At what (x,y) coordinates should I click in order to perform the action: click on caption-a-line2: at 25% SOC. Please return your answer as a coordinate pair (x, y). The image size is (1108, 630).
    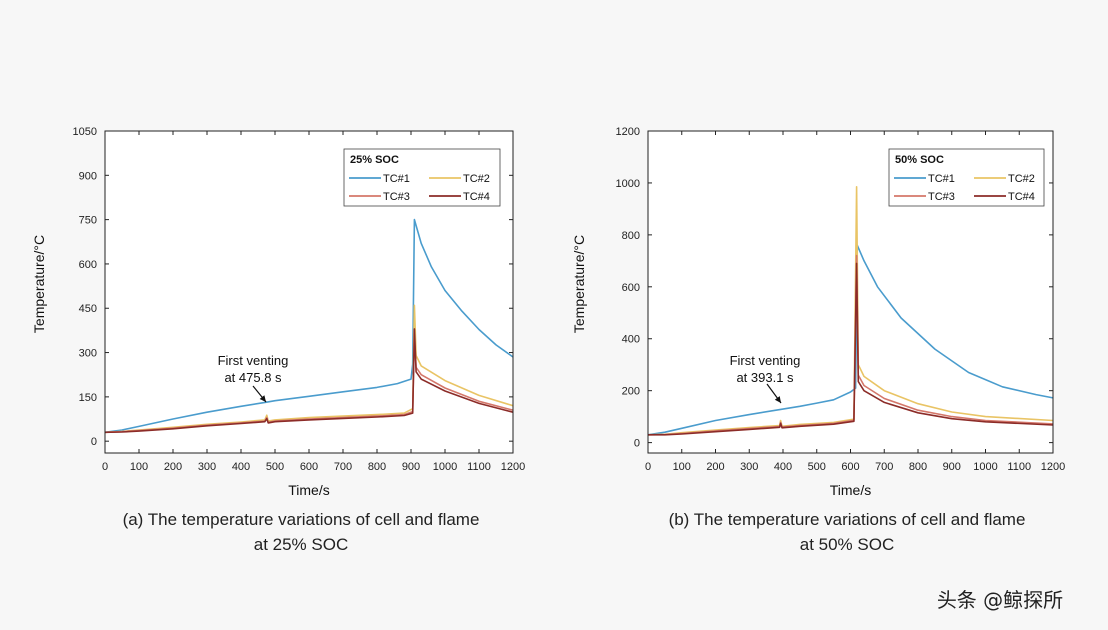
    Looking at the image, I should click on (301, 544).